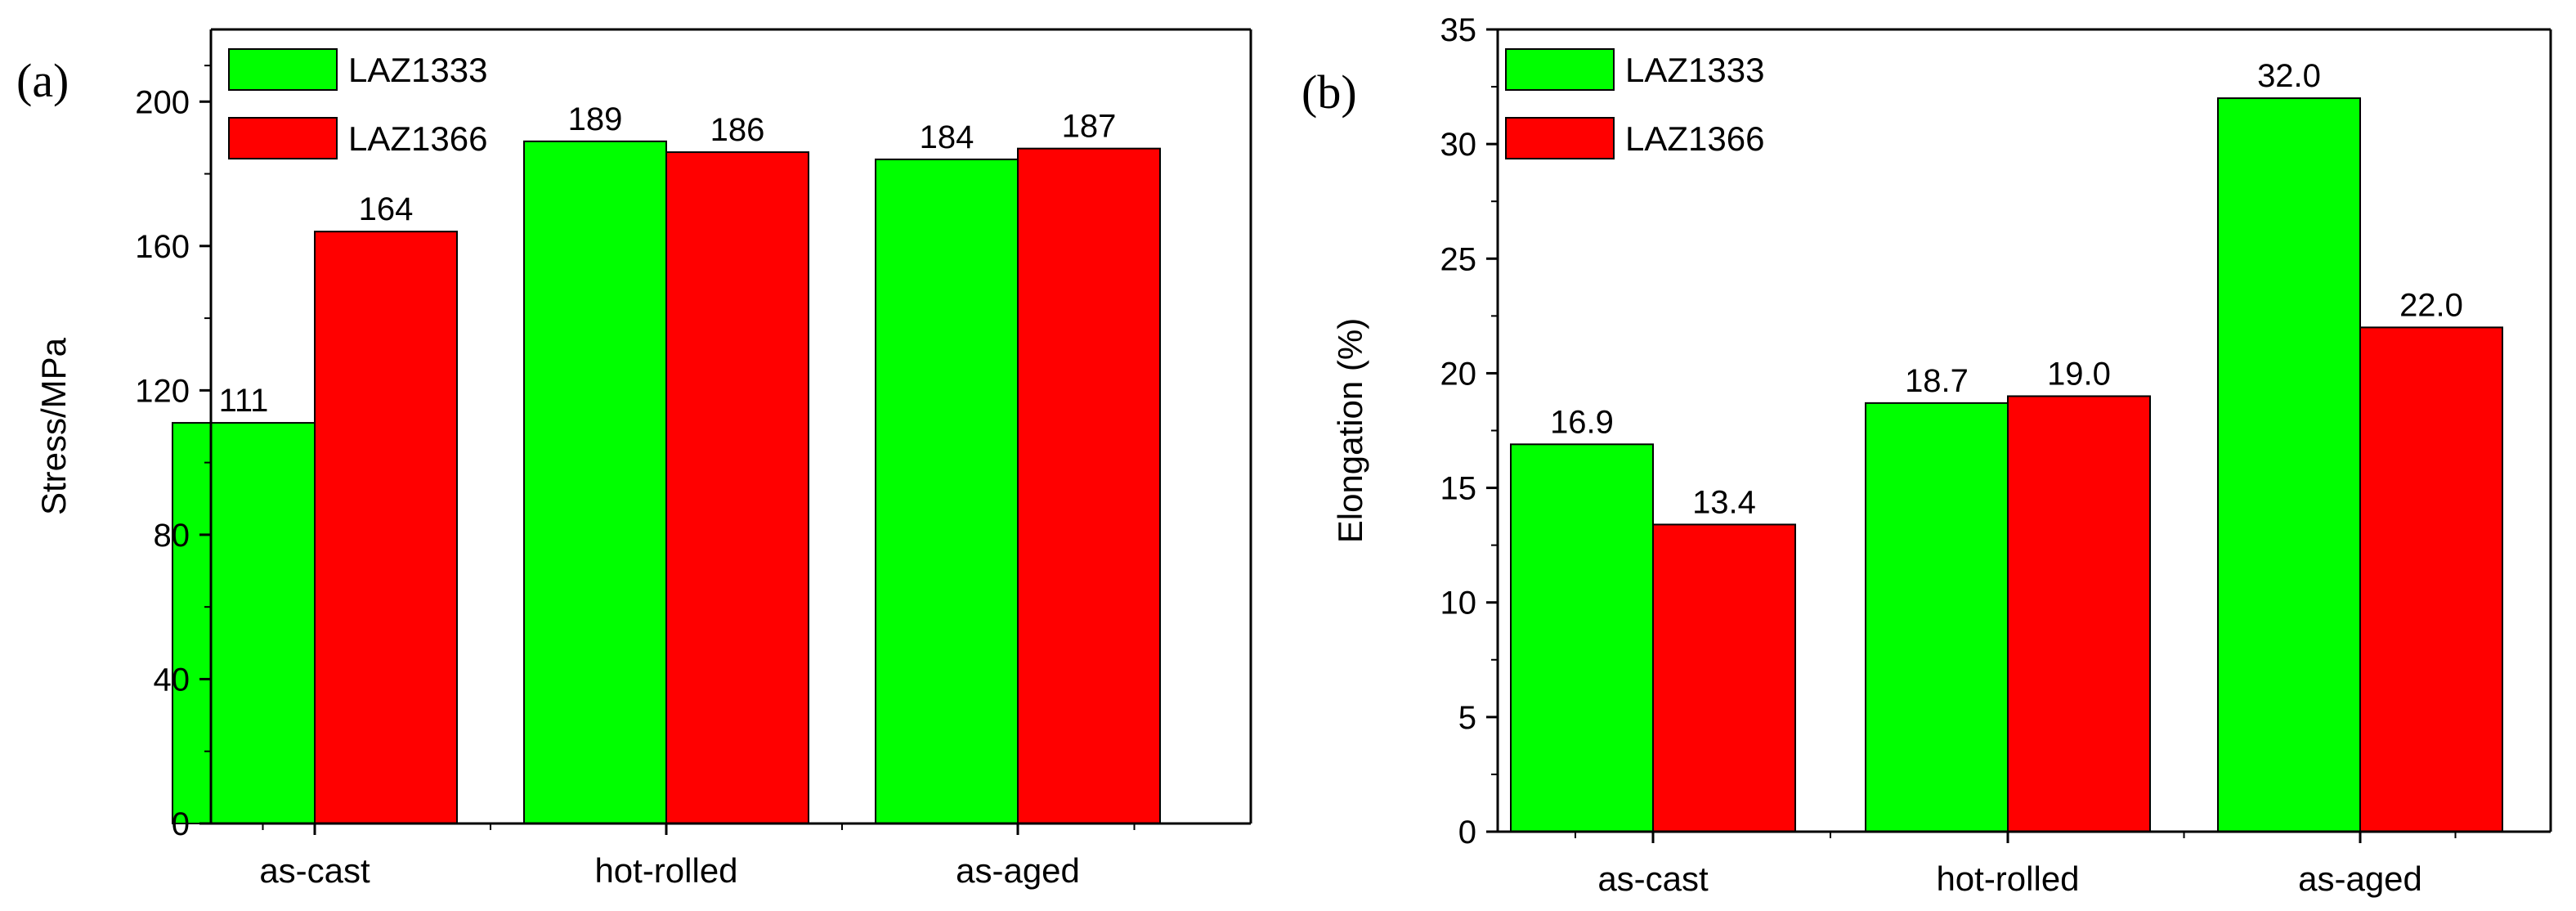 The height and width of the screenshot is (911, 2576). Describe the element at coordinates (1458, 374) in the screenshot. I see `y-tick-label: 20` at that location.